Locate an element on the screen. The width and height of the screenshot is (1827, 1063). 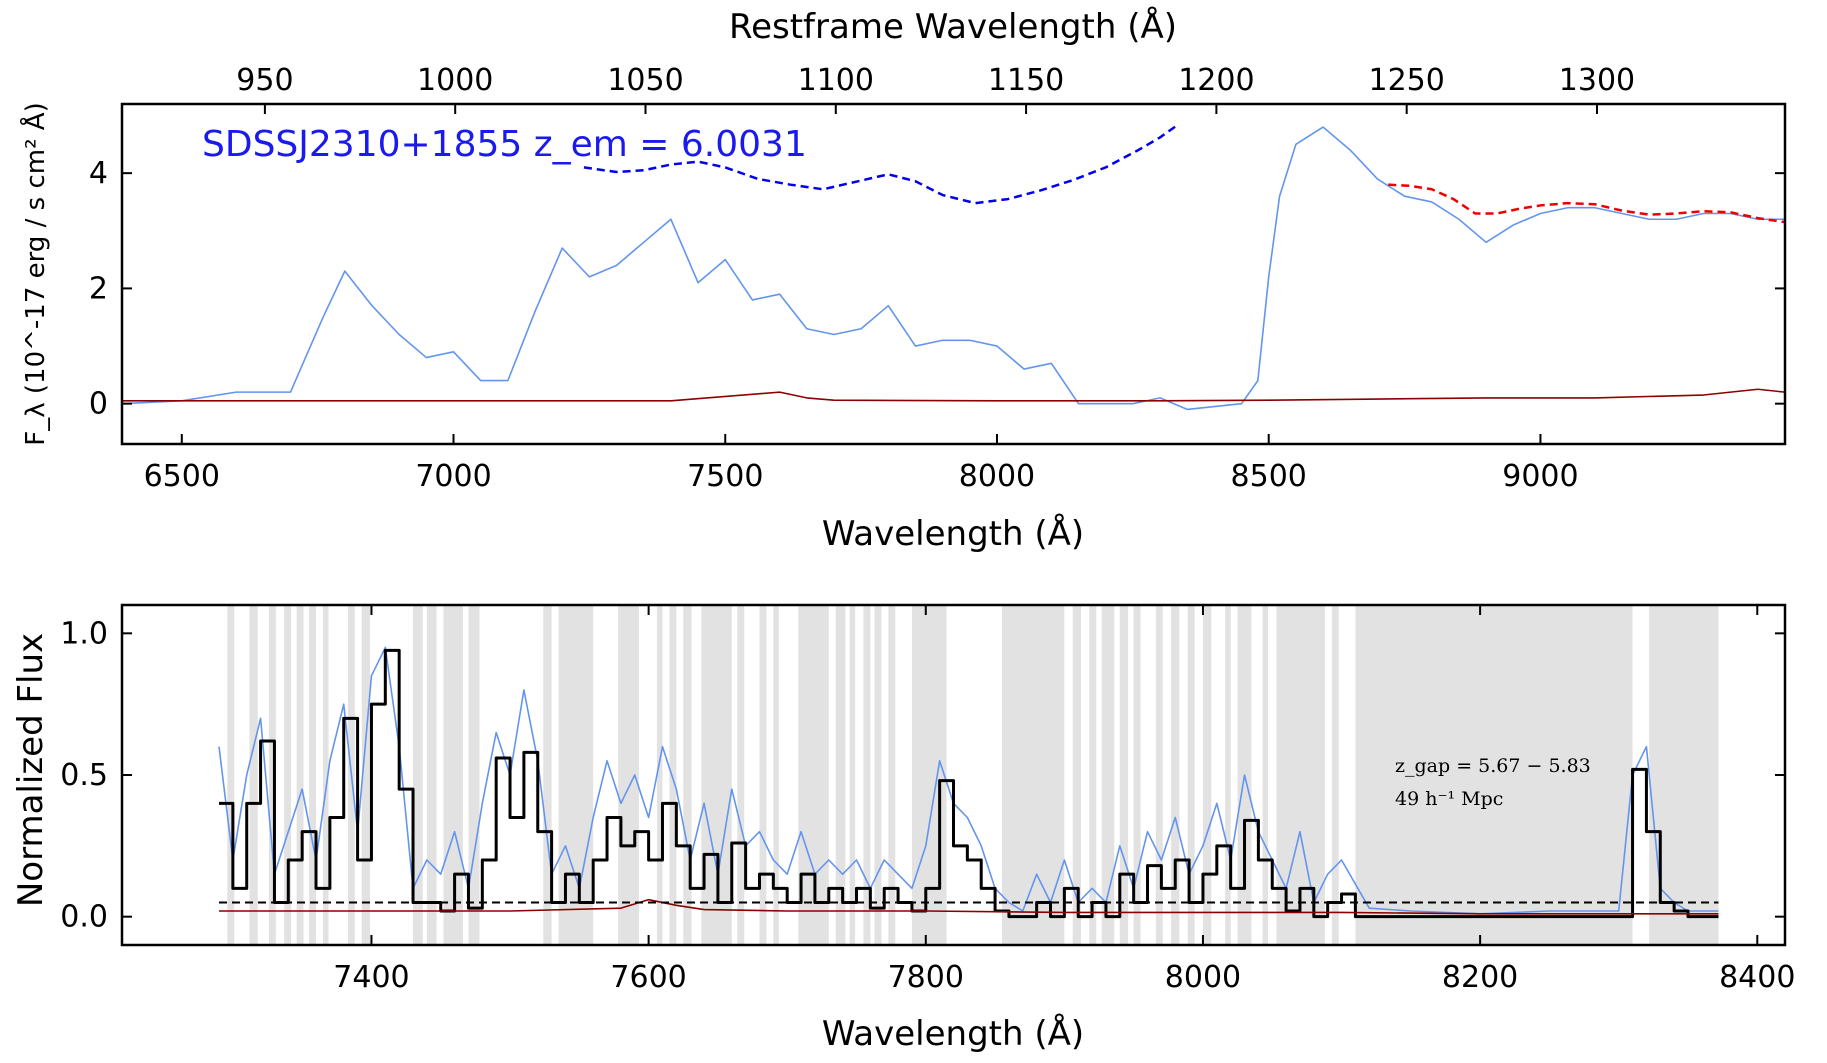
top-top-xtick-label: 1200 is located at coordinates (1216, 80).